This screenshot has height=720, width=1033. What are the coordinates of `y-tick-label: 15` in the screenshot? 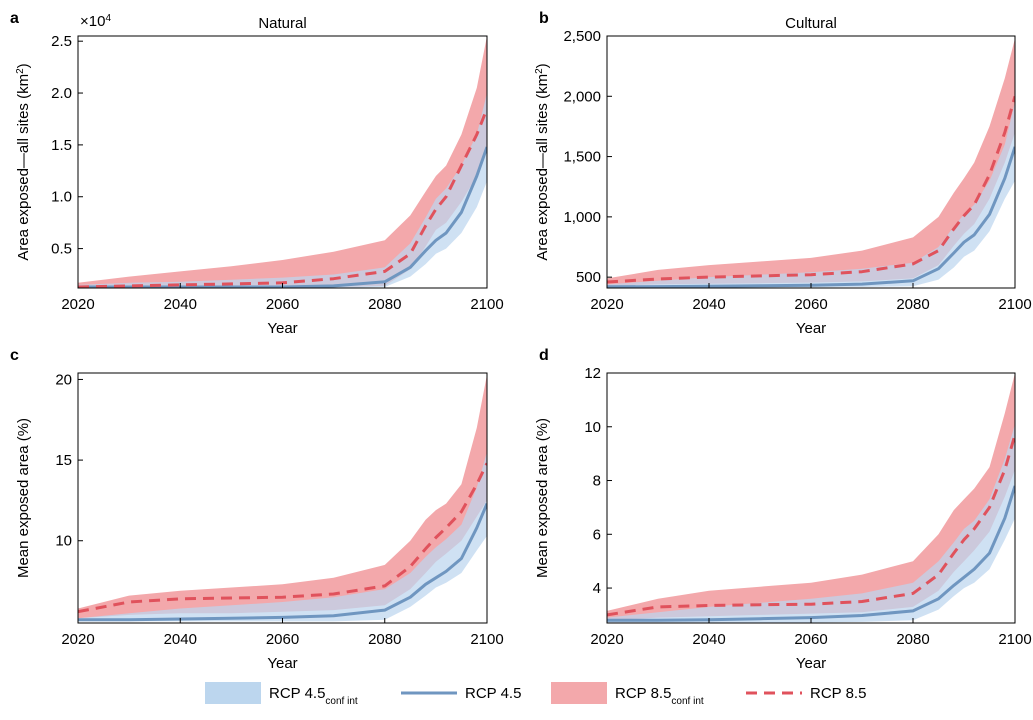 It's located at (63, 460).